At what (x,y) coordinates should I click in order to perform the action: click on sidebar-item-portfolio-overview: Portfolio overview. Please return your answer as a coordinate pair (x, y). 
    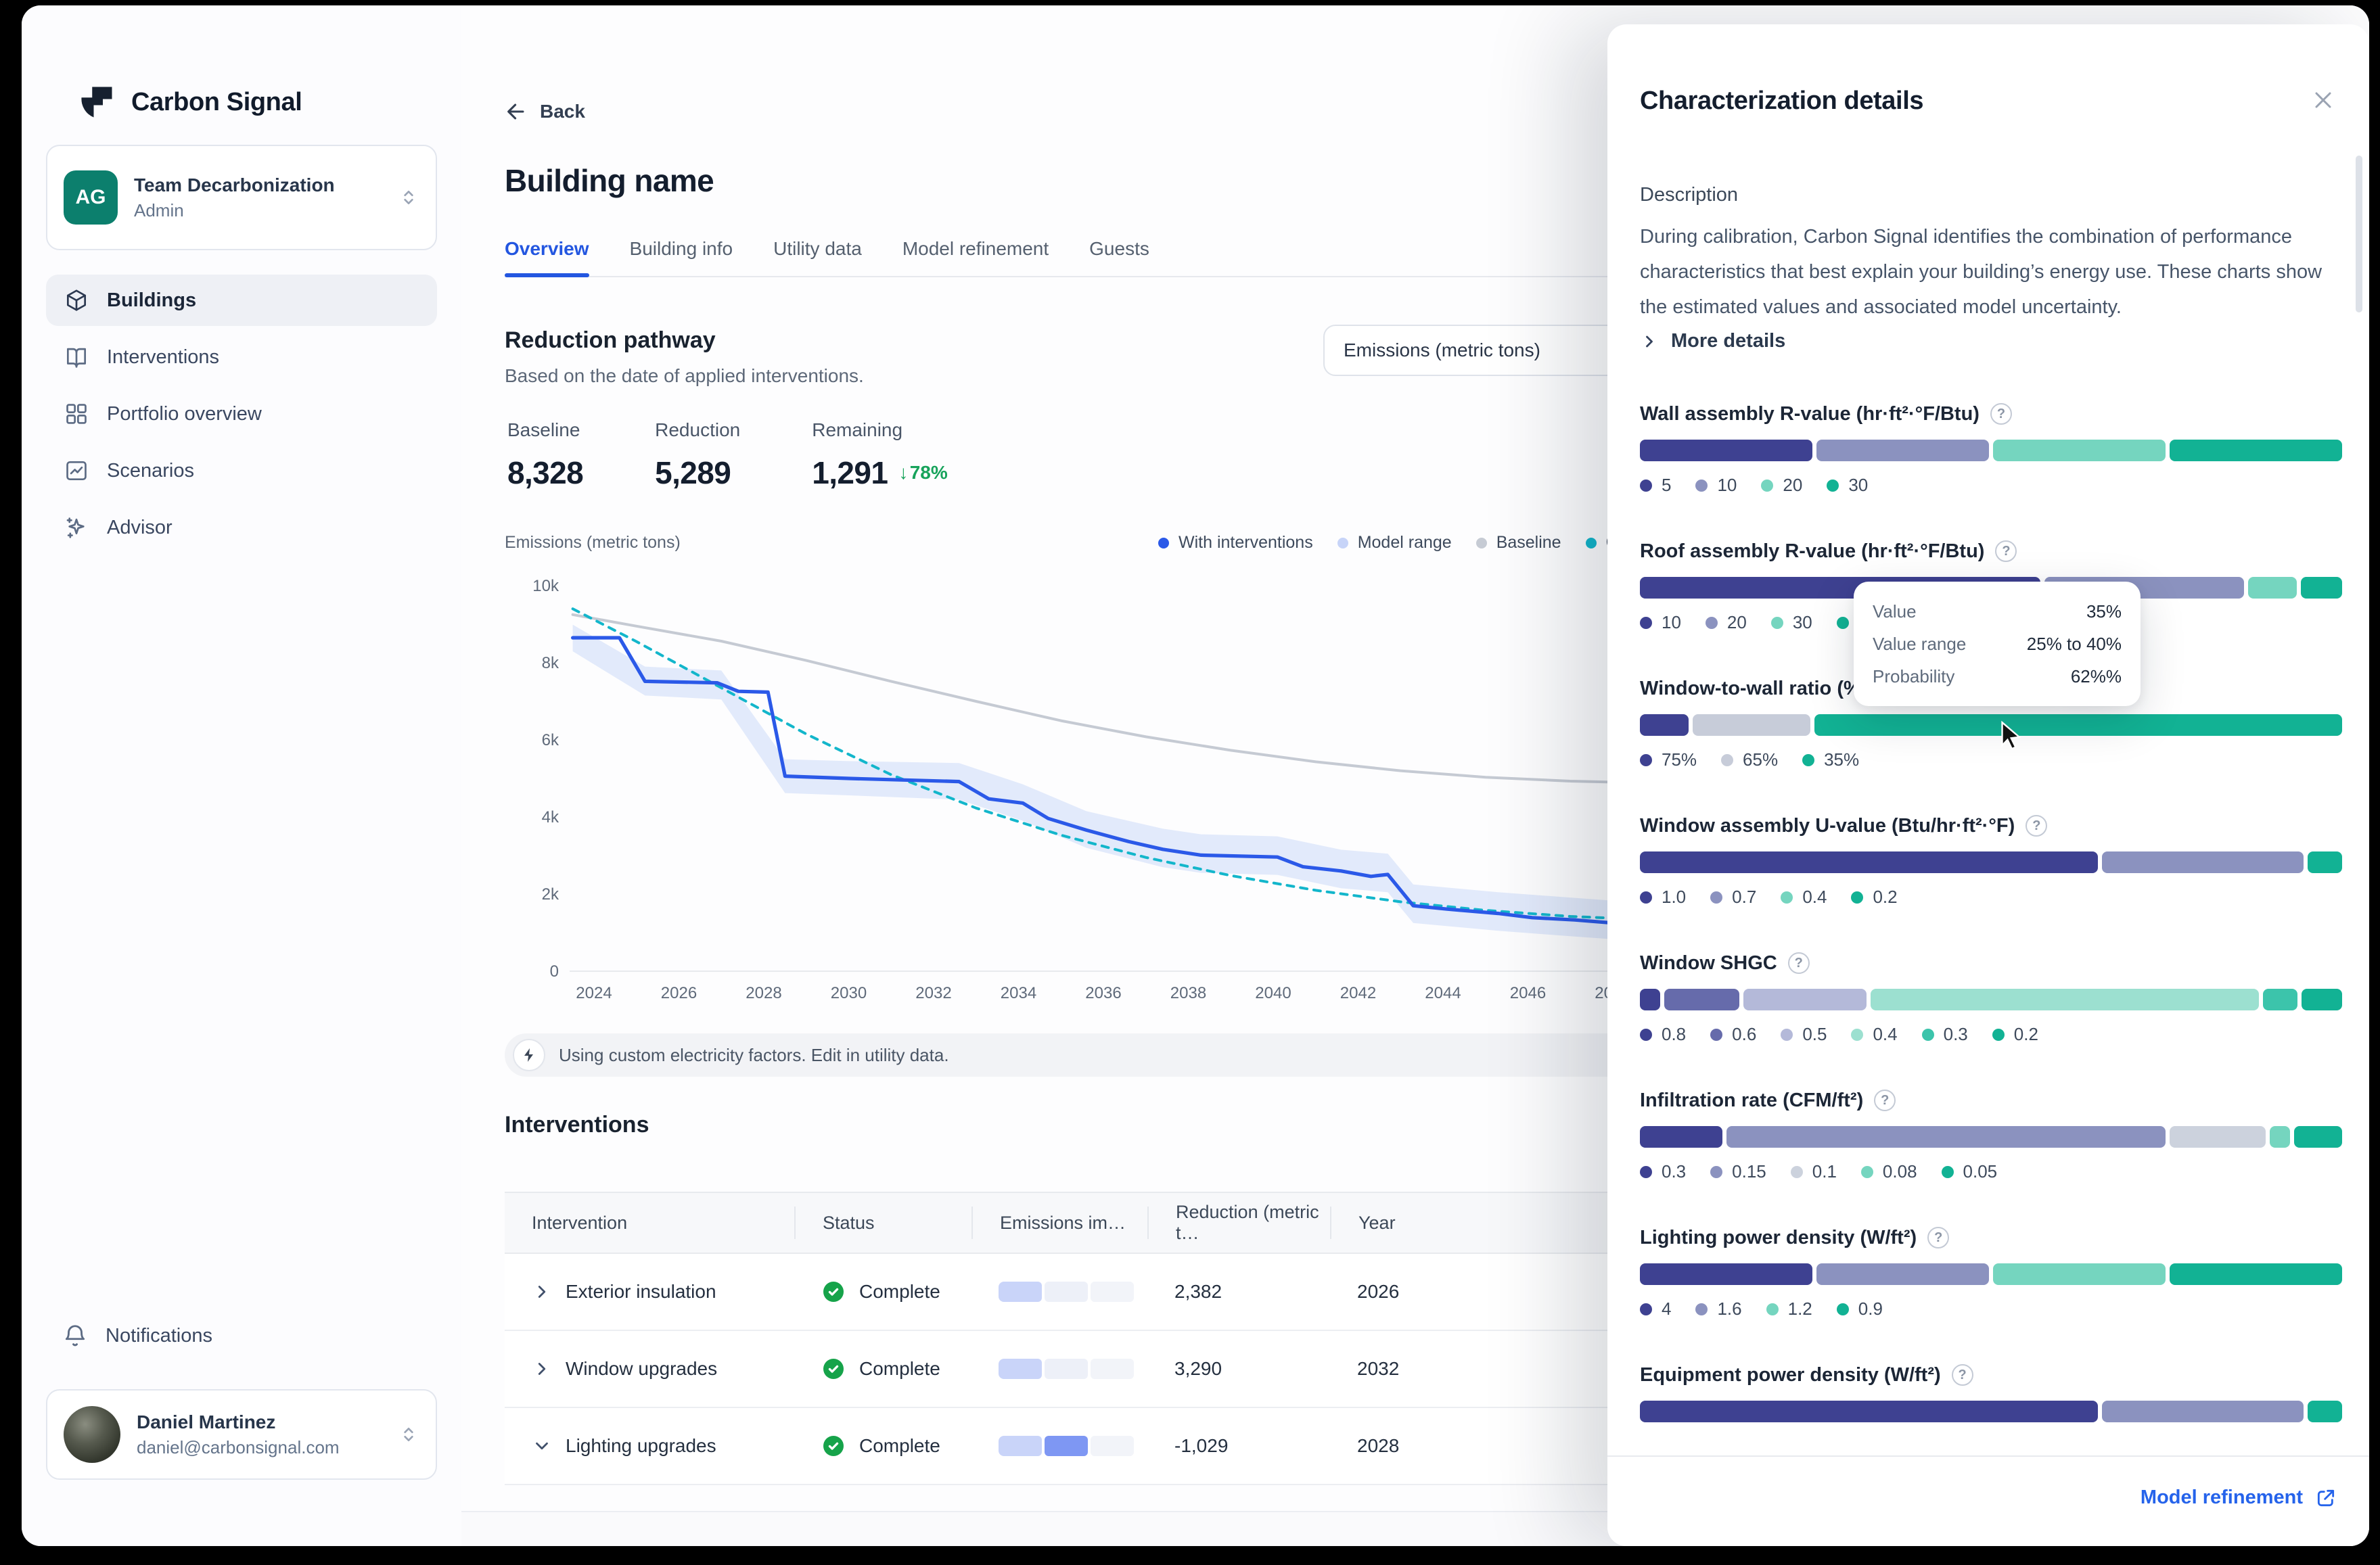
    Looking at the image, I should click on (241, 414).